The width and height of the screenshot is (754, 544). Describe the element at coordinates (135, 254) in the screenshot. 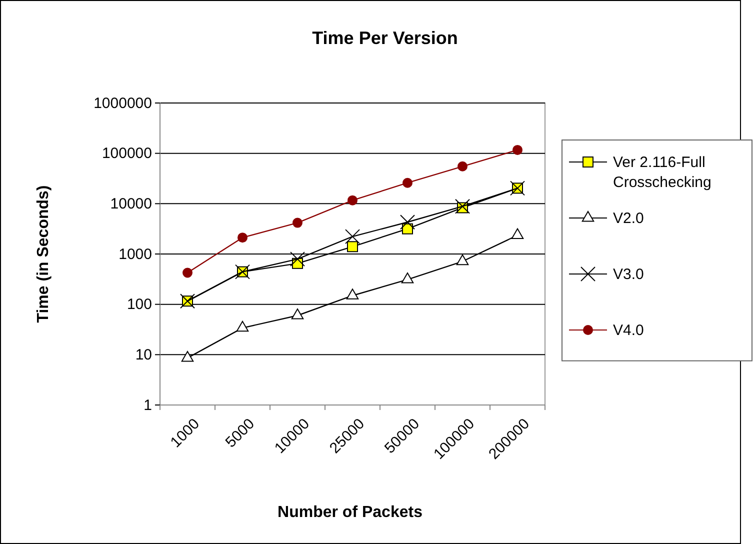

I see `y-tick-label: 1000` at that location.